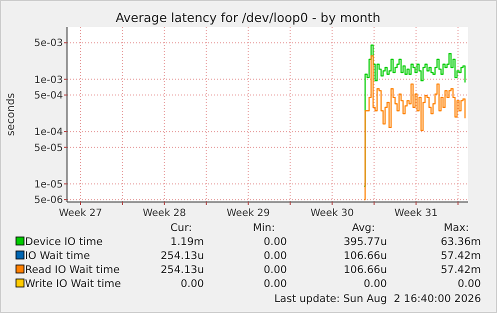 The height and width of the screenshot is (313, 497). Describe the element at coordinates (460, 242) in the screenshot. I see `text: 63.36m` at that location.